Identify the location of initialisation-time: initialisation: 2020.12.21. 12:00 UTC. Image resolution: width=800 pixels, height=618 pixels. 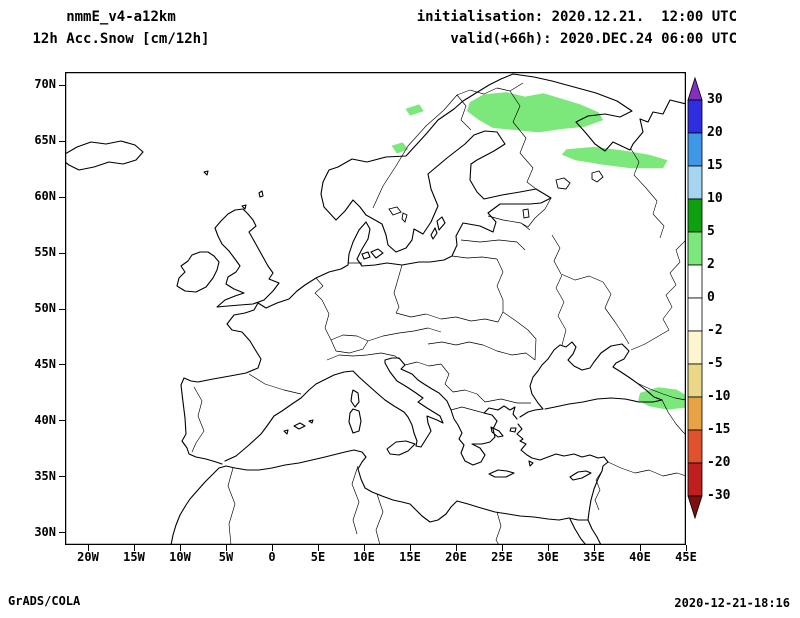
(576, 17).